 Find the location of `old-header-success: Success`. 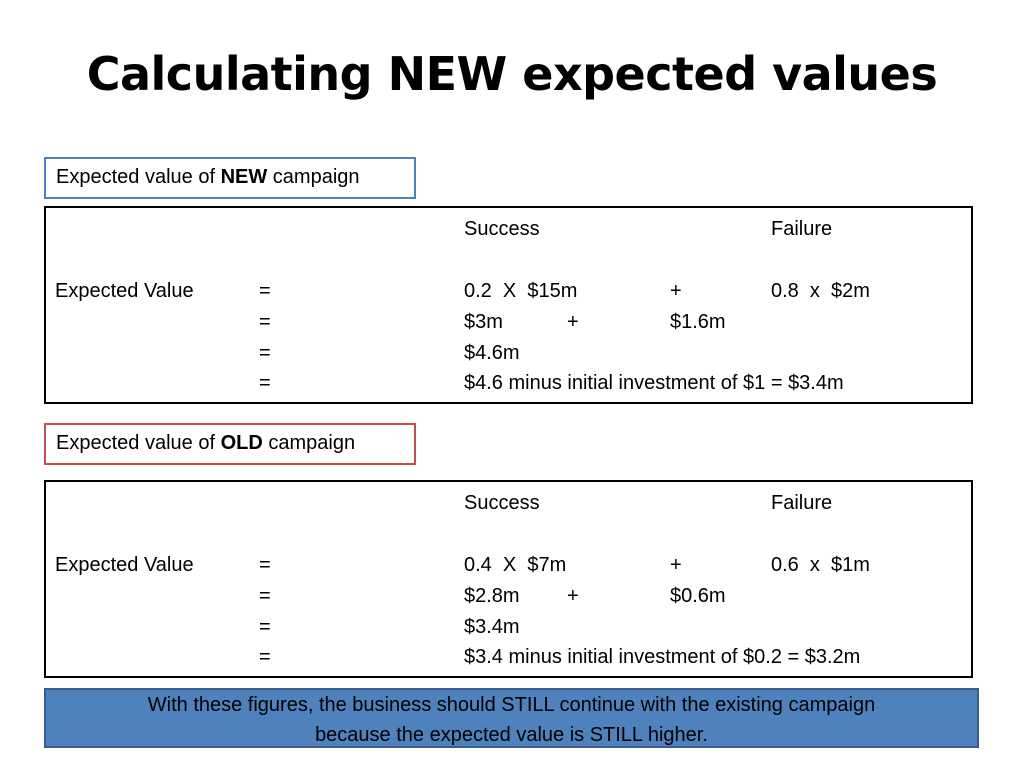

old-header-success: Success is located at coordinates (502, 503).